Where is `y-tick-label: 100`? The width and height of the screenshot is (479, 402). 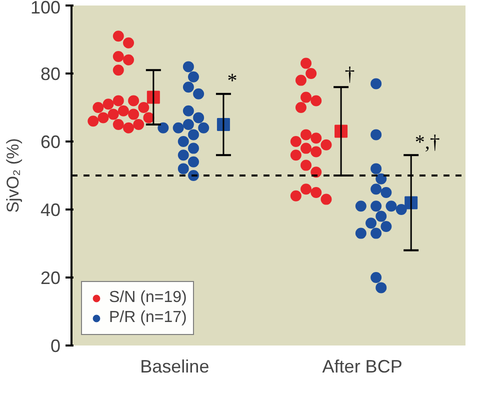 y-tick-label: 100 is located at coordinates (45, 9).